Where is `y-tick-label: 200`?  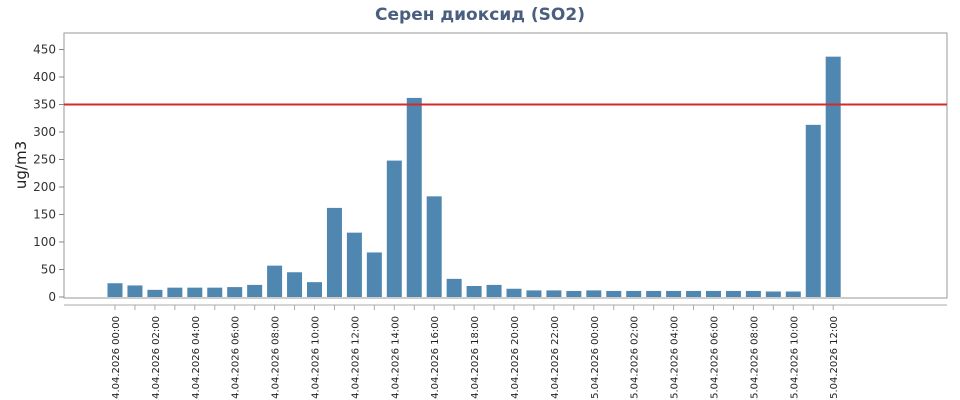
y-tick-label: 200 is located at coordinates (44, 187).